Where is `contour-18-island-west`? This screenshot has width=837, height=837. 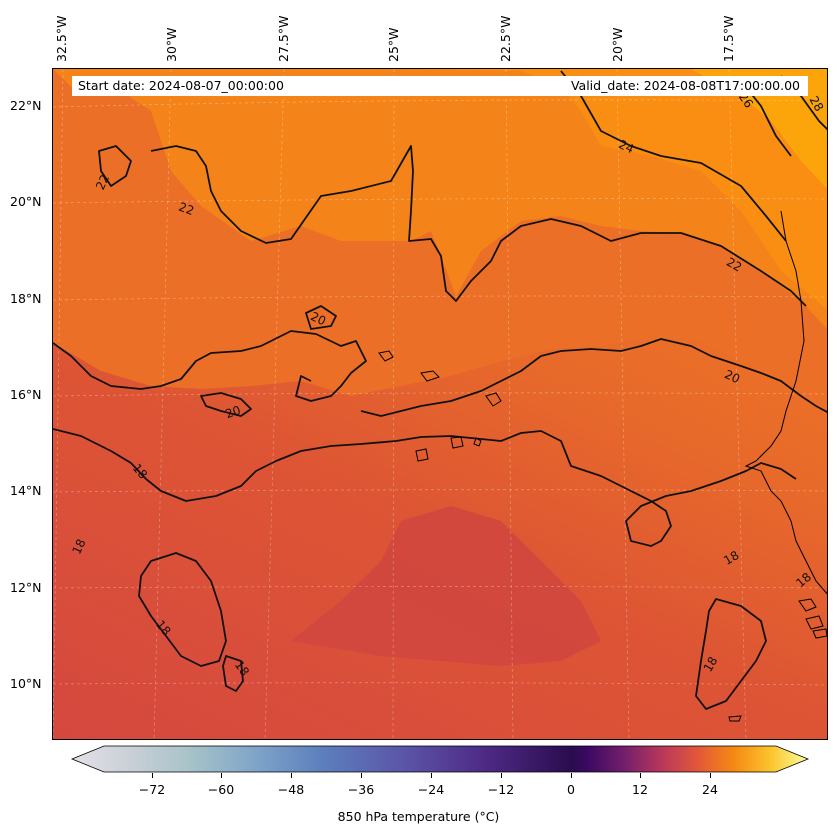
contour-18-island-west is located at coordinates (182, 609).